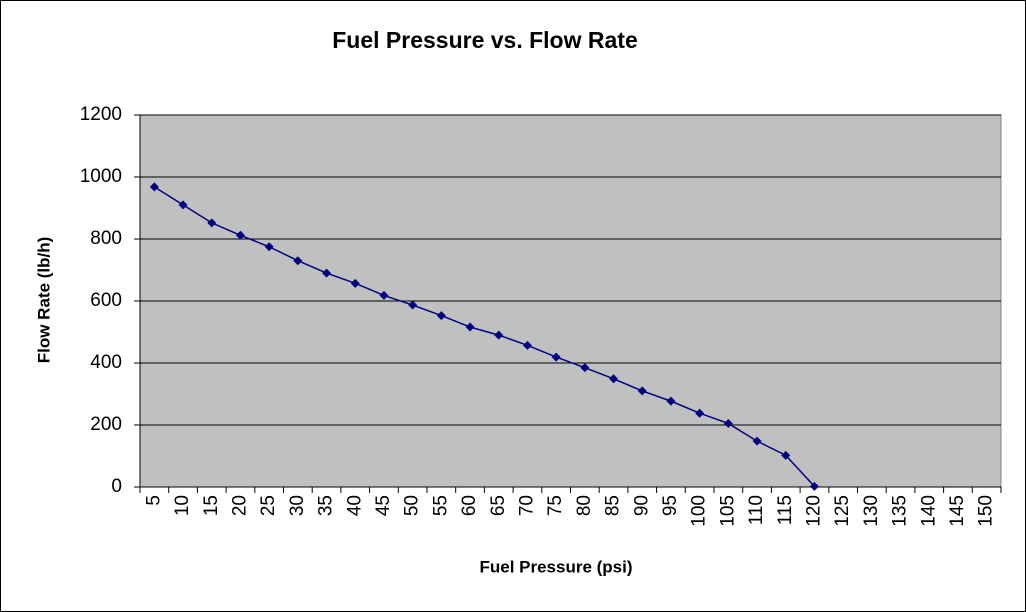 The width and height of the screenshot is (1026, 612). What do you see at coordinates (116, 486) in the screenshot?
I see `y-tick-label: 0` at bounding box center [116, 486].